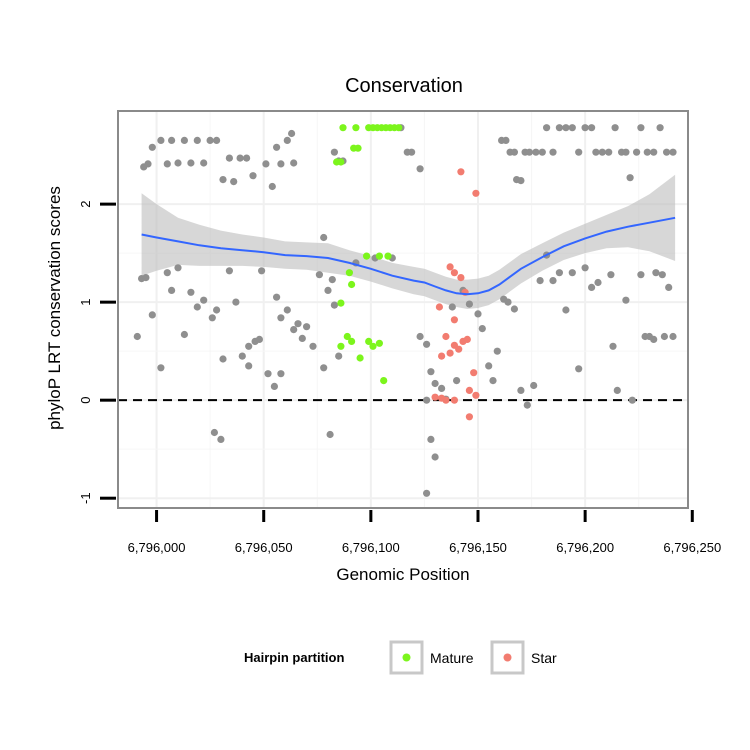  Describe the element at coordinates (406, 657) in the screenshot. I see `legend-dot-mature` at that location.